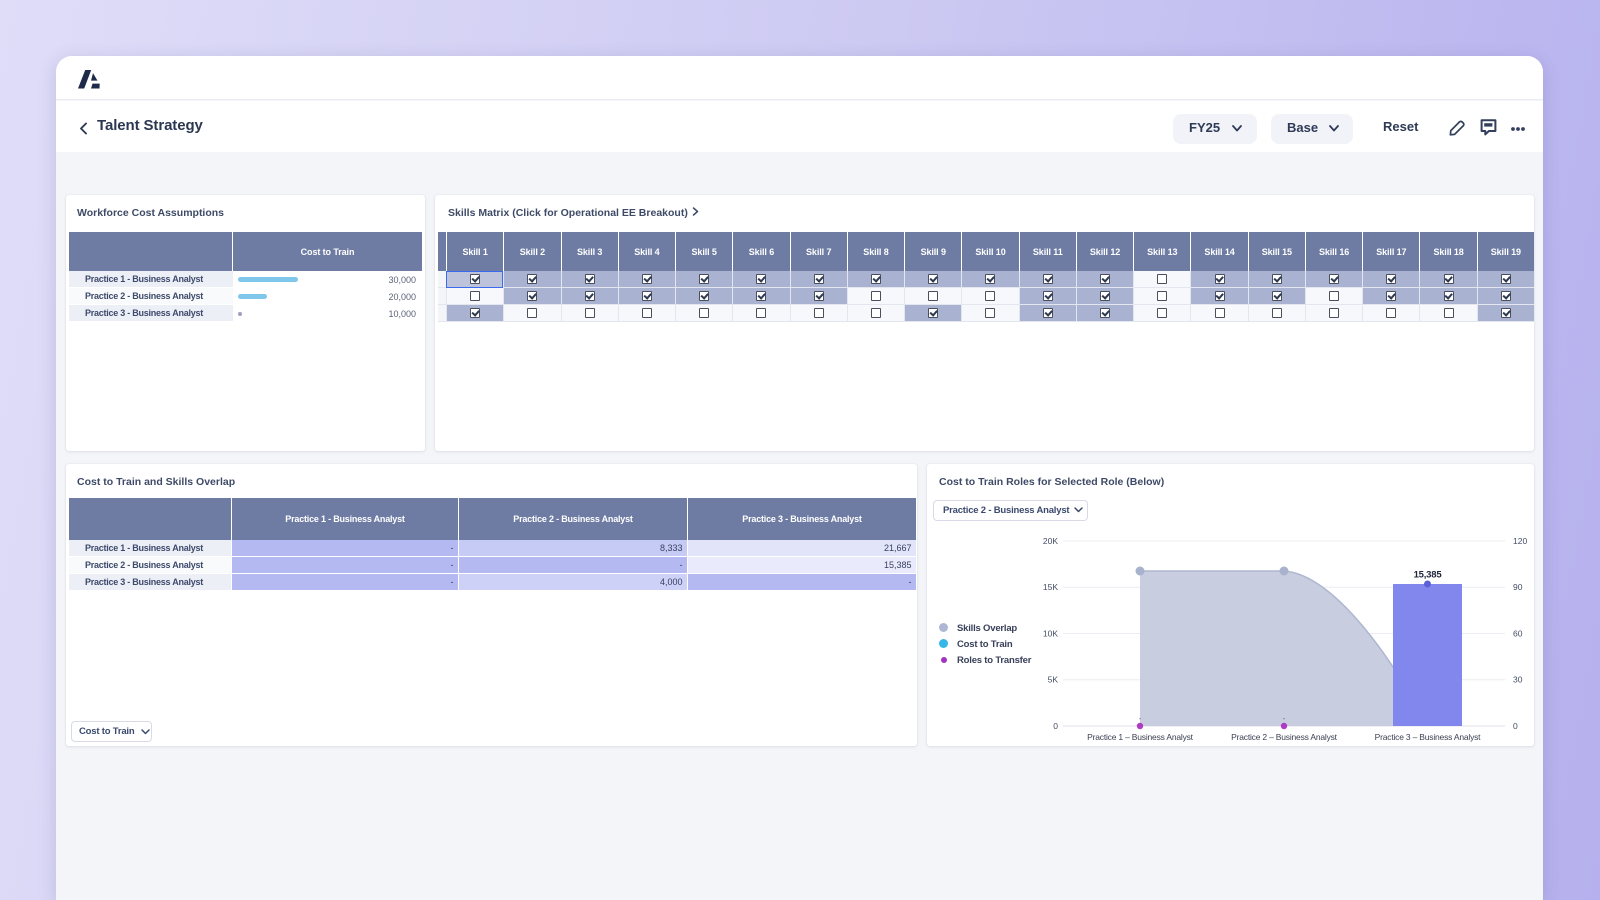  What do you see at coordinates (1428, 737) in the screenshot?
I see `svg-text: Practice 3 – Business Analyst` at bounding box center [1428, 737].